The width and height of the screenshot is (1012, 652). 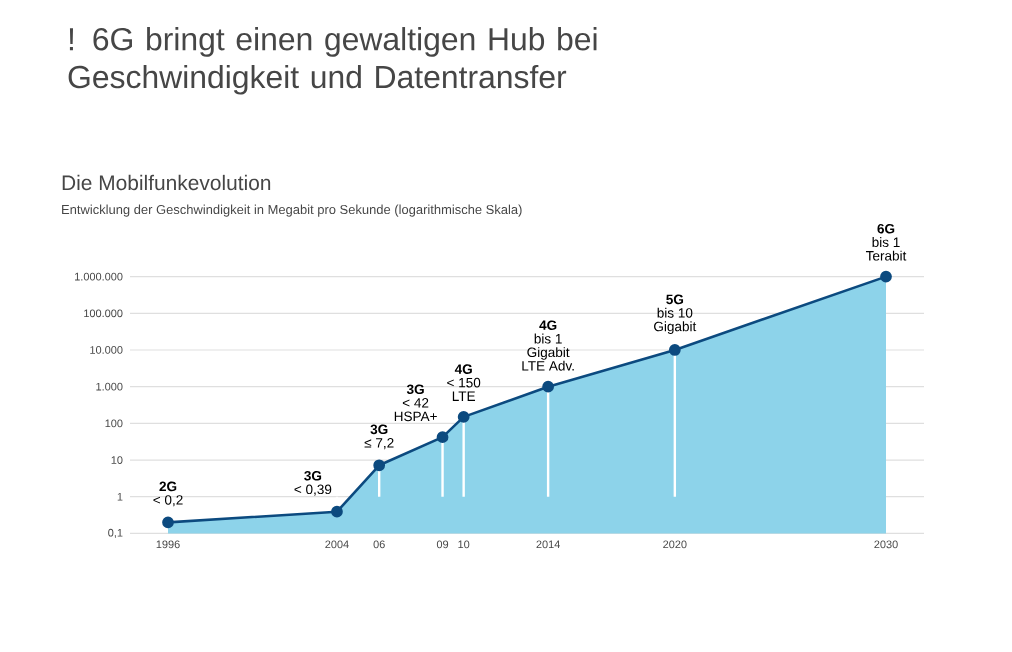 What do you see at coordinates (332, 61) in the screenshot?
I see `chart-title: ! 6G bringt einen gewaltigen Hub bei Geschwindigkeit und Datentransfer` at bounding box center [332, 61].